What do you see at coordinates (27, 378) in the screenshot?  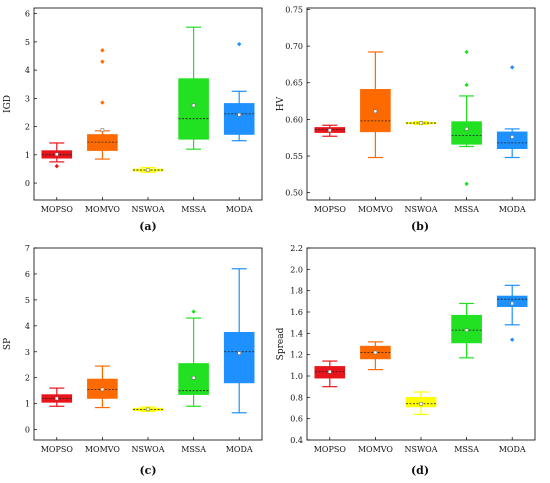 I see `y-tick-label: 2` at bounding box center [27, 378].